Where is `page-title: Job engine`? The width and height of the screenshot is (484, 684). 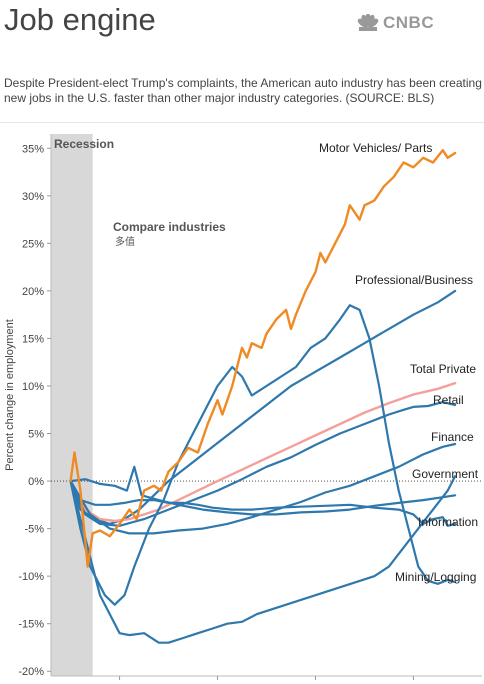 page-title: Job engine is located at coordinates (80, 19).